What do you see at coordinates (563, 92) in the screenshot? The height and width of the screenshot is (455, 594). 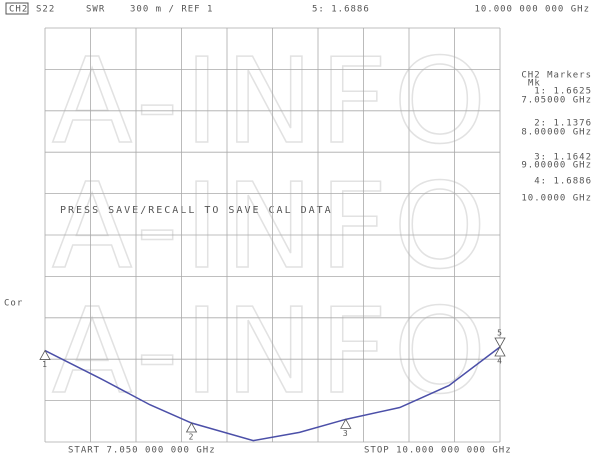 I see `marker-readout: 1: 1.6625` at bounding box center [563, 92].